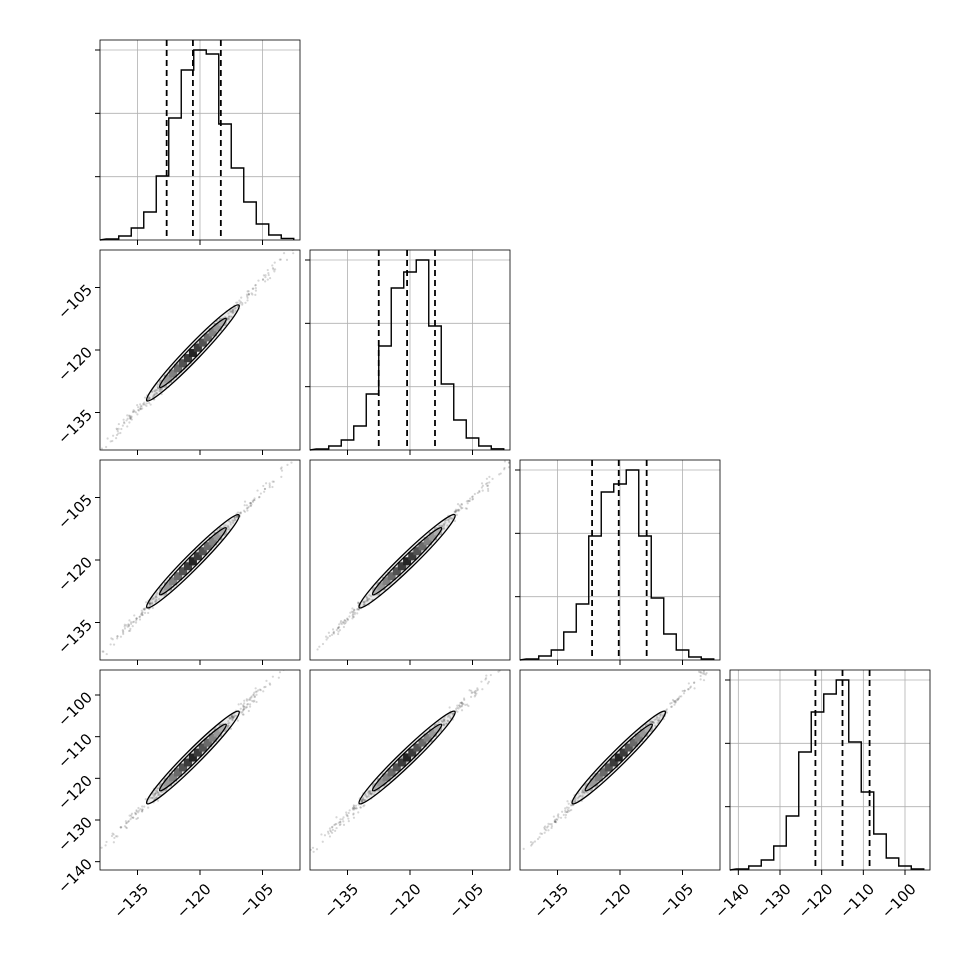 This screenshot has height=970, width=970. Describe the element at coordinates (857, 901) in the screenshot. I see `x-tick-label: −110` at that location.